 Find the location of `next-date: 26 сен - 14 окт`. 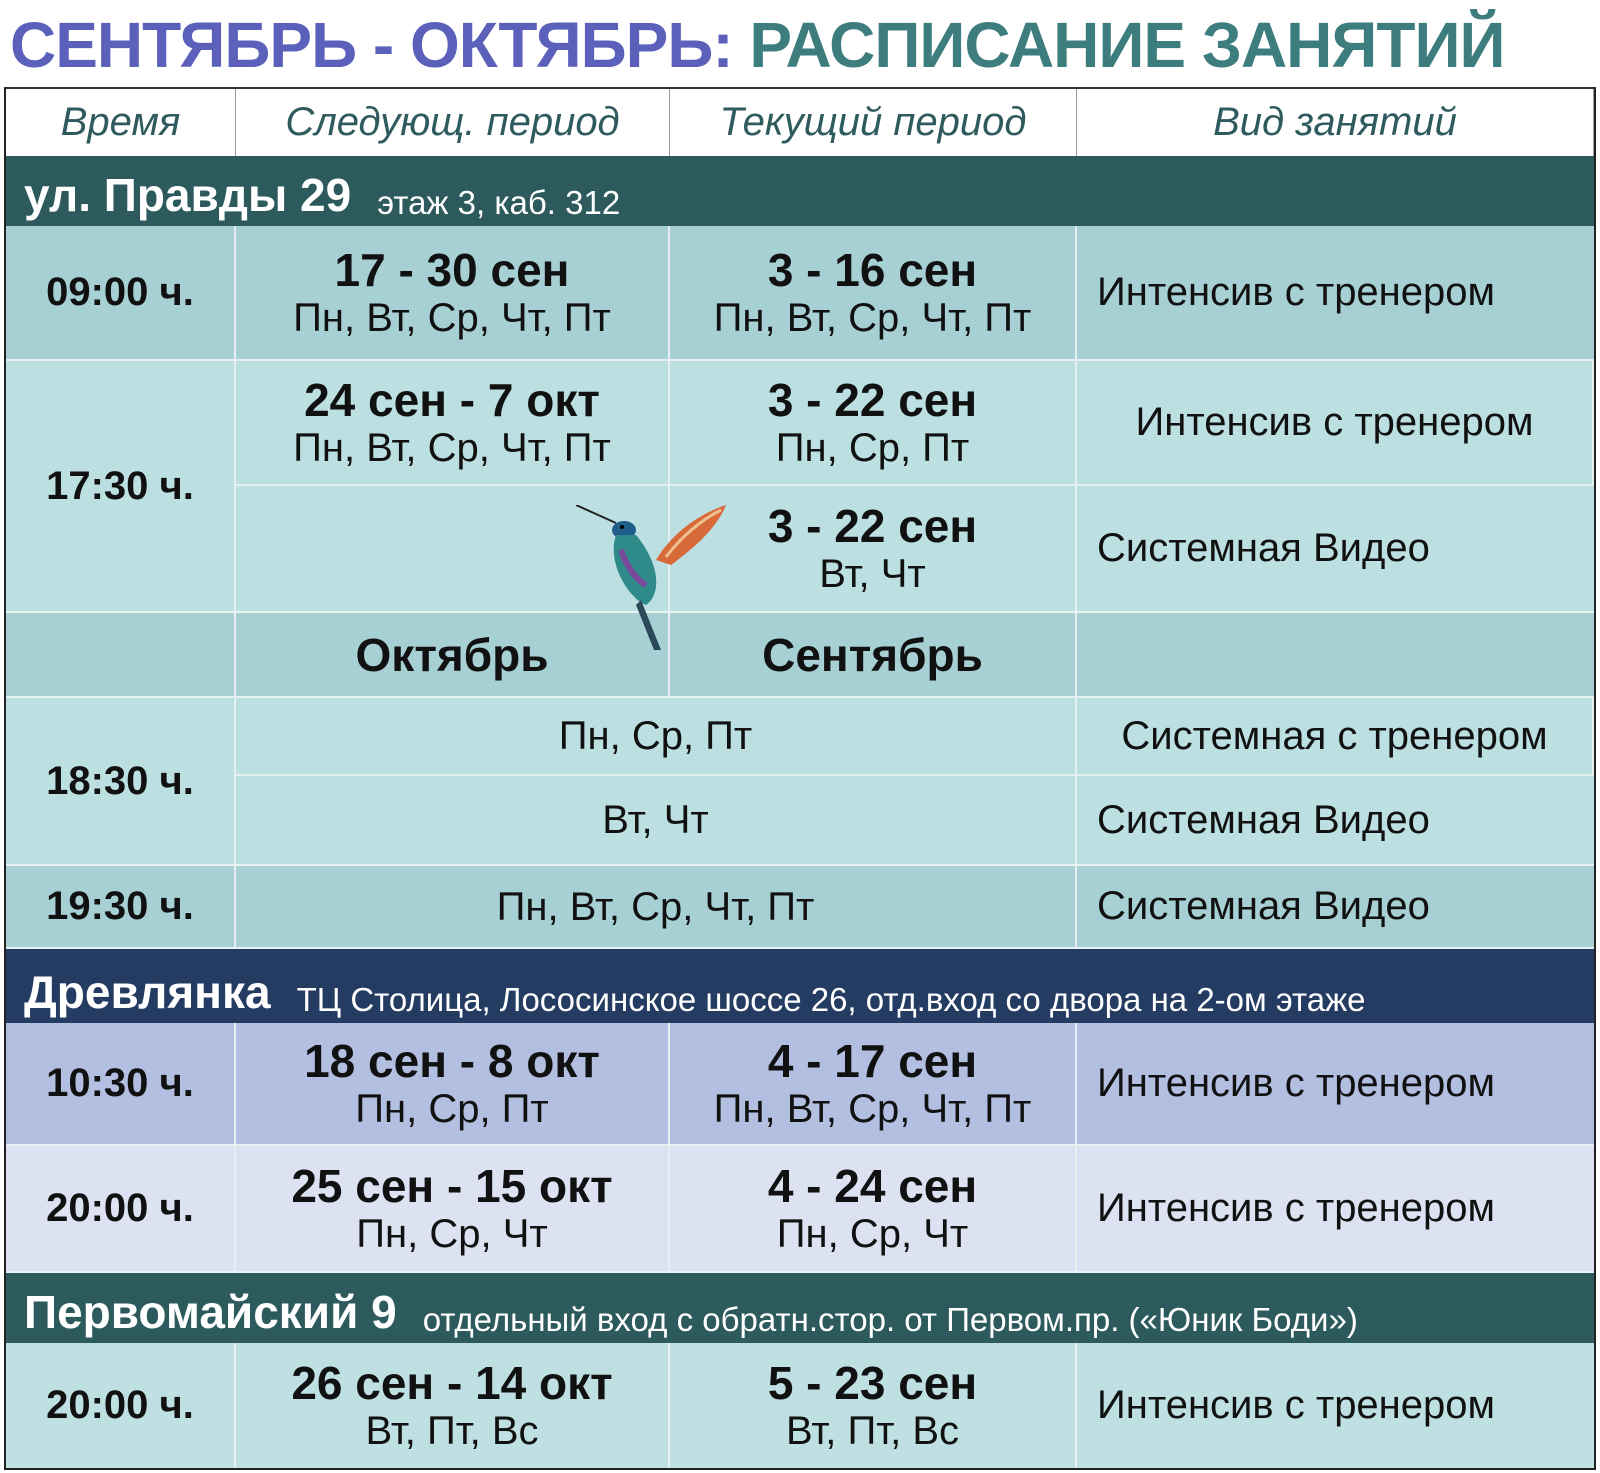

next-date: 26 сен - 14 окт is located at coordinates (452, 1383).